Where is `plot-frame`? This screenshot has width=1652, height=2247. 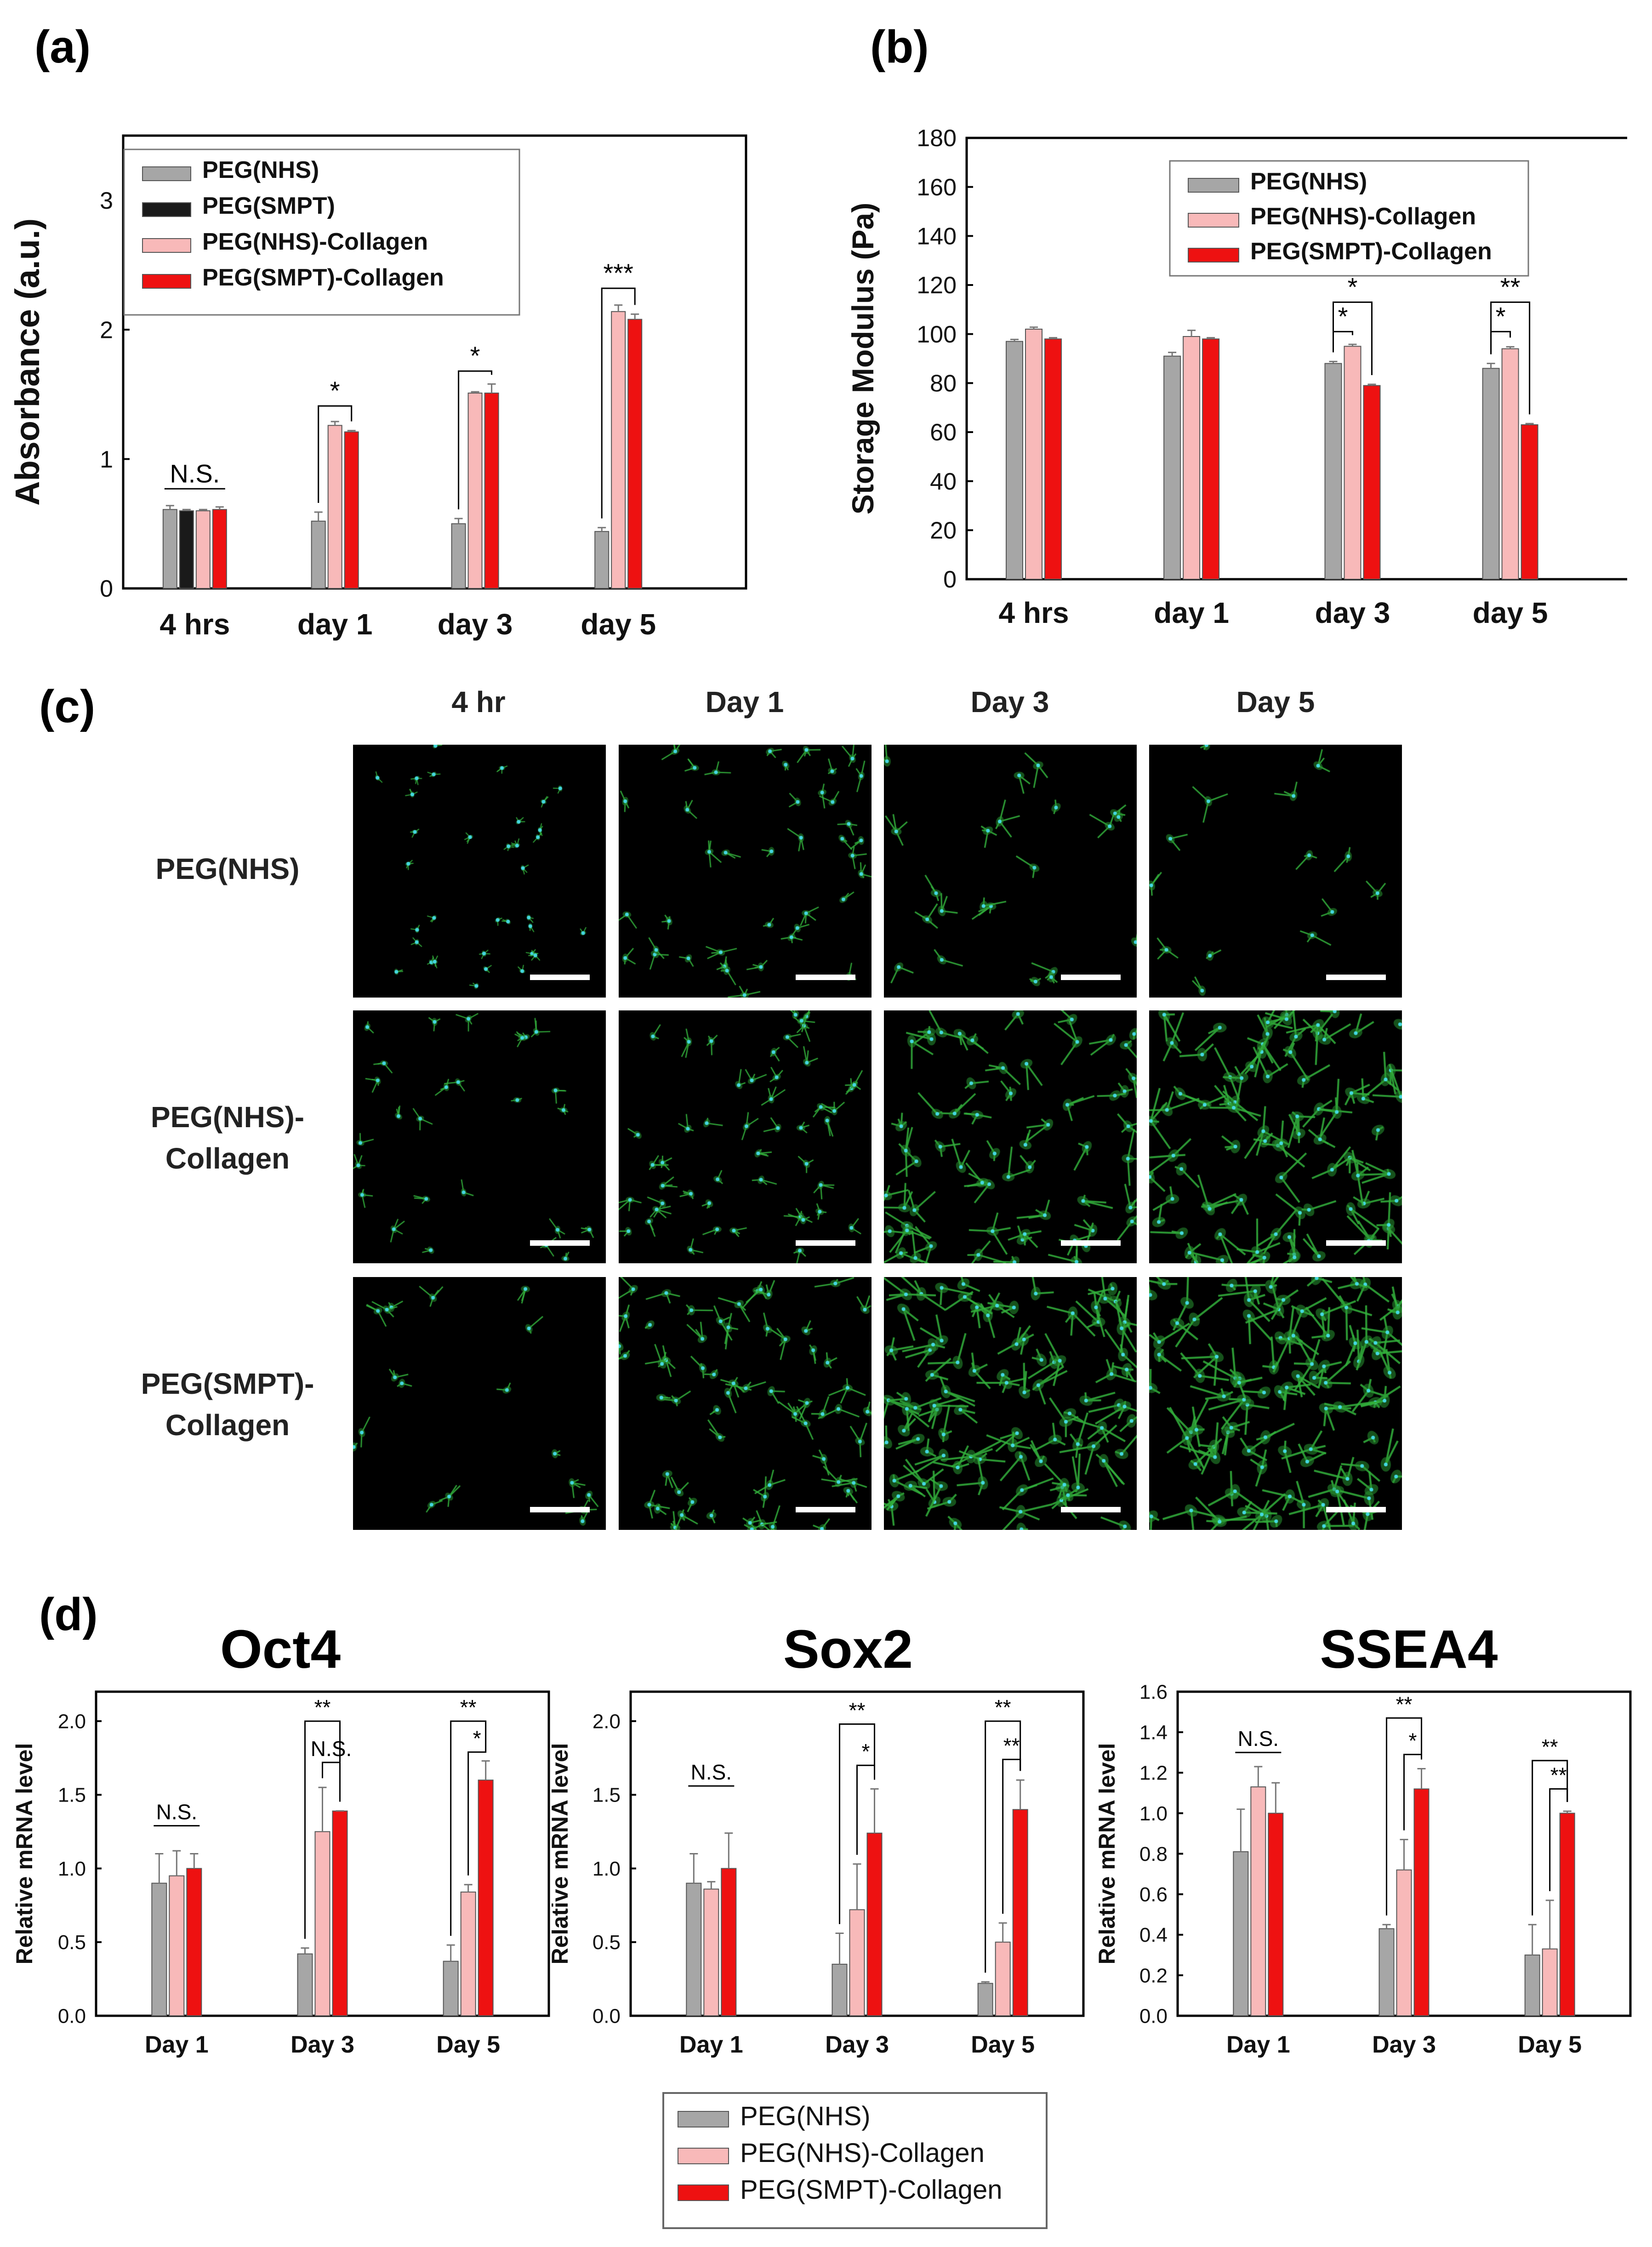
plot-frame is located at coordinates (435, 362).